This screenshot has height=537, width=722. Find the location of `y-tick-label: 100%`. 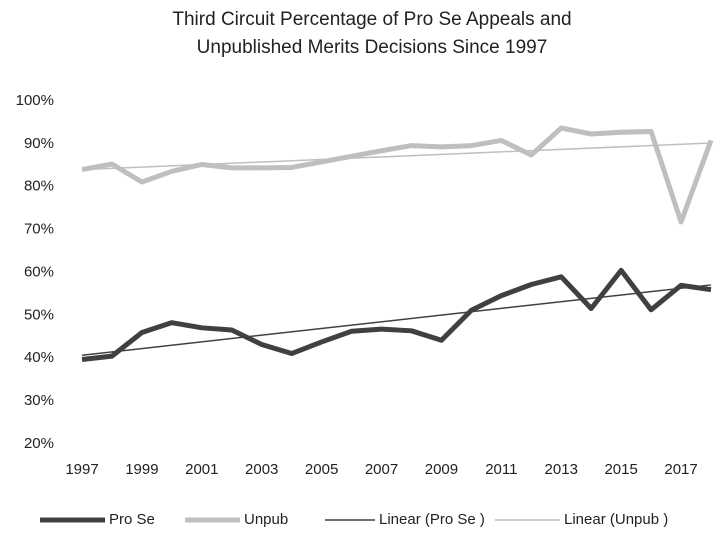

y-tick-label: 100% is located at coordinates (35, 100).